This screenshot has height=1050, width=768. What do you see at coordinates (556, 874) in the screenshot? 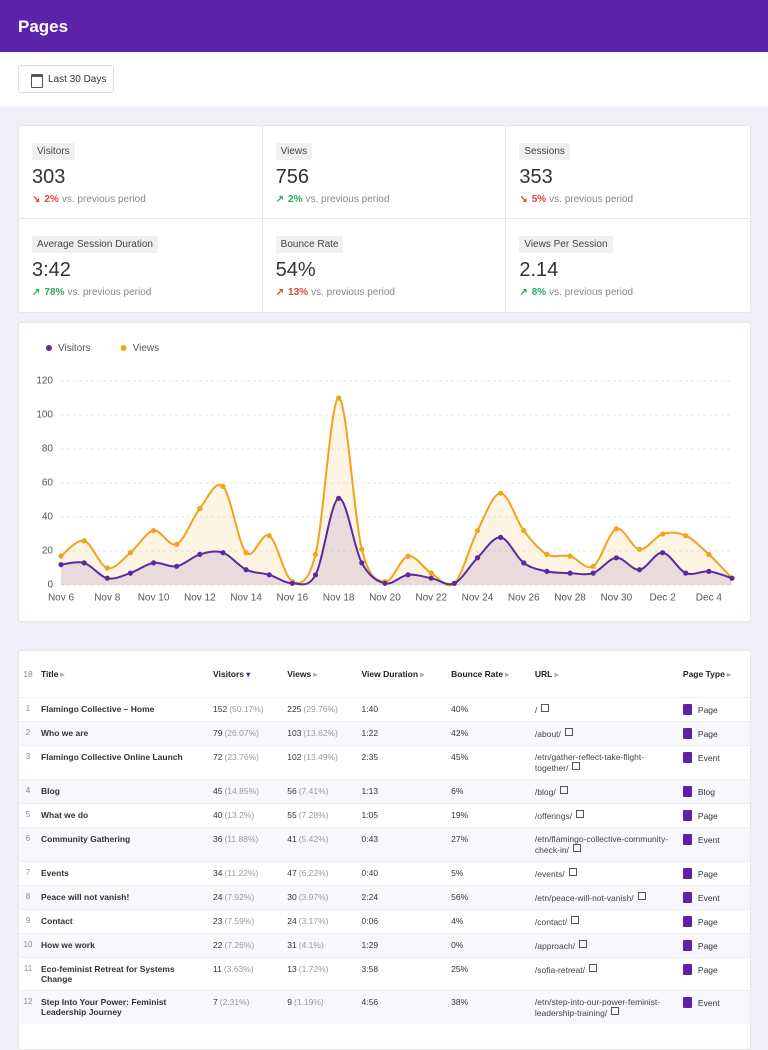
I see `url-link: /events/` at bounding box center [556, 874].